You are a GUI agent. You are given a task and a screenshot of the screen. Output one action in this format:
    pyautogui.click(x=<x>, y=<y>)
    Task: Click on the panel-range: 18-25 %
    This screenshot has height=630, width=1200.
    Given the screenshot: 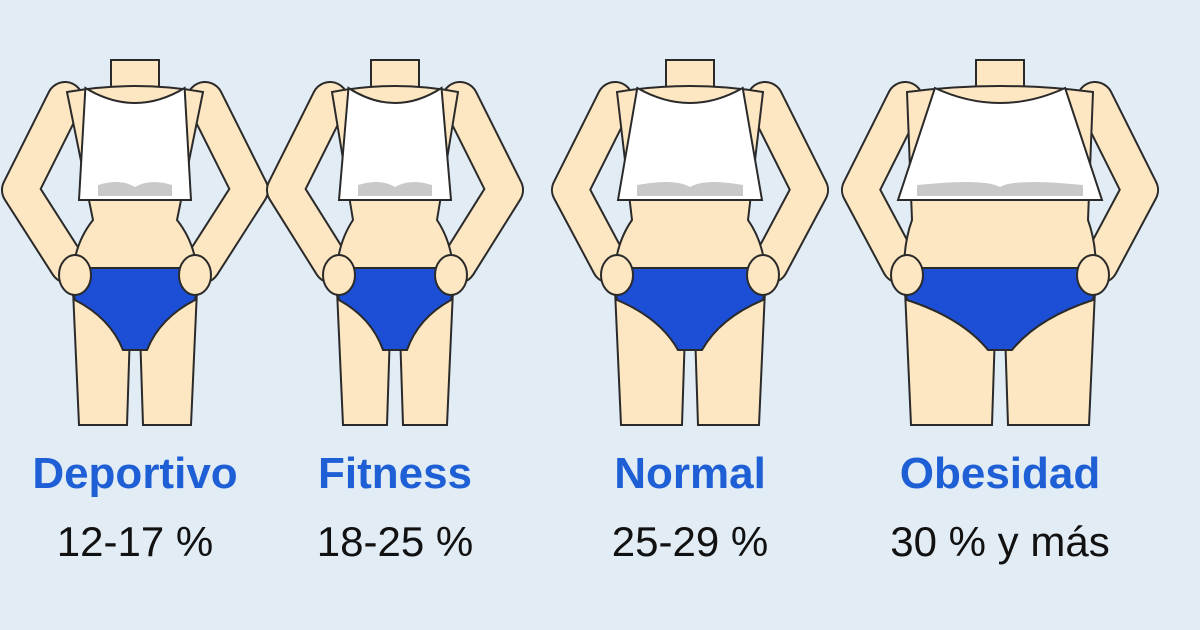 What is the action you would take?
    pyautogui.click(x=395, y=541)
    